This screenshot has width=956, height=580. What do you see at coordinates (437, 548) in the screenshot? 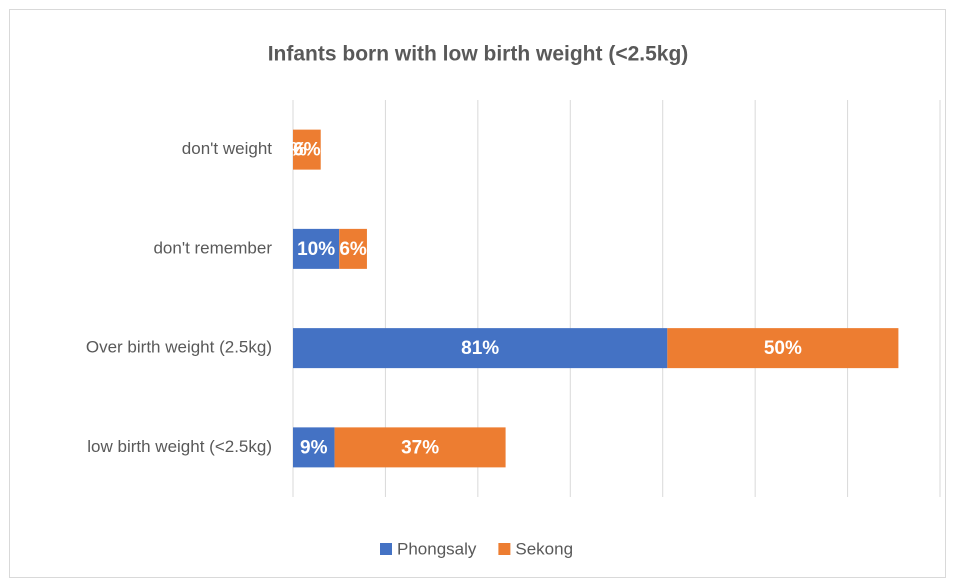
I see `legend-label: Phongsaly` at bounding box center [437, 548].